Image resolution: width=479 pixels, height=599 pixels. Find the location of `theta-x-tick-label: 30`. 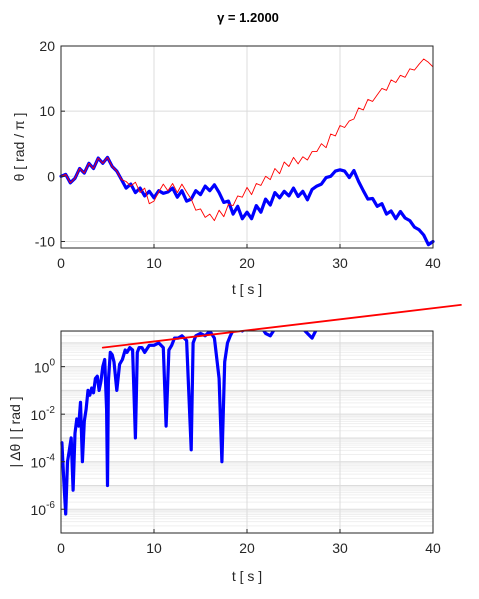

theta-x-tick-label: 30 is located at coordinates (340, 263).